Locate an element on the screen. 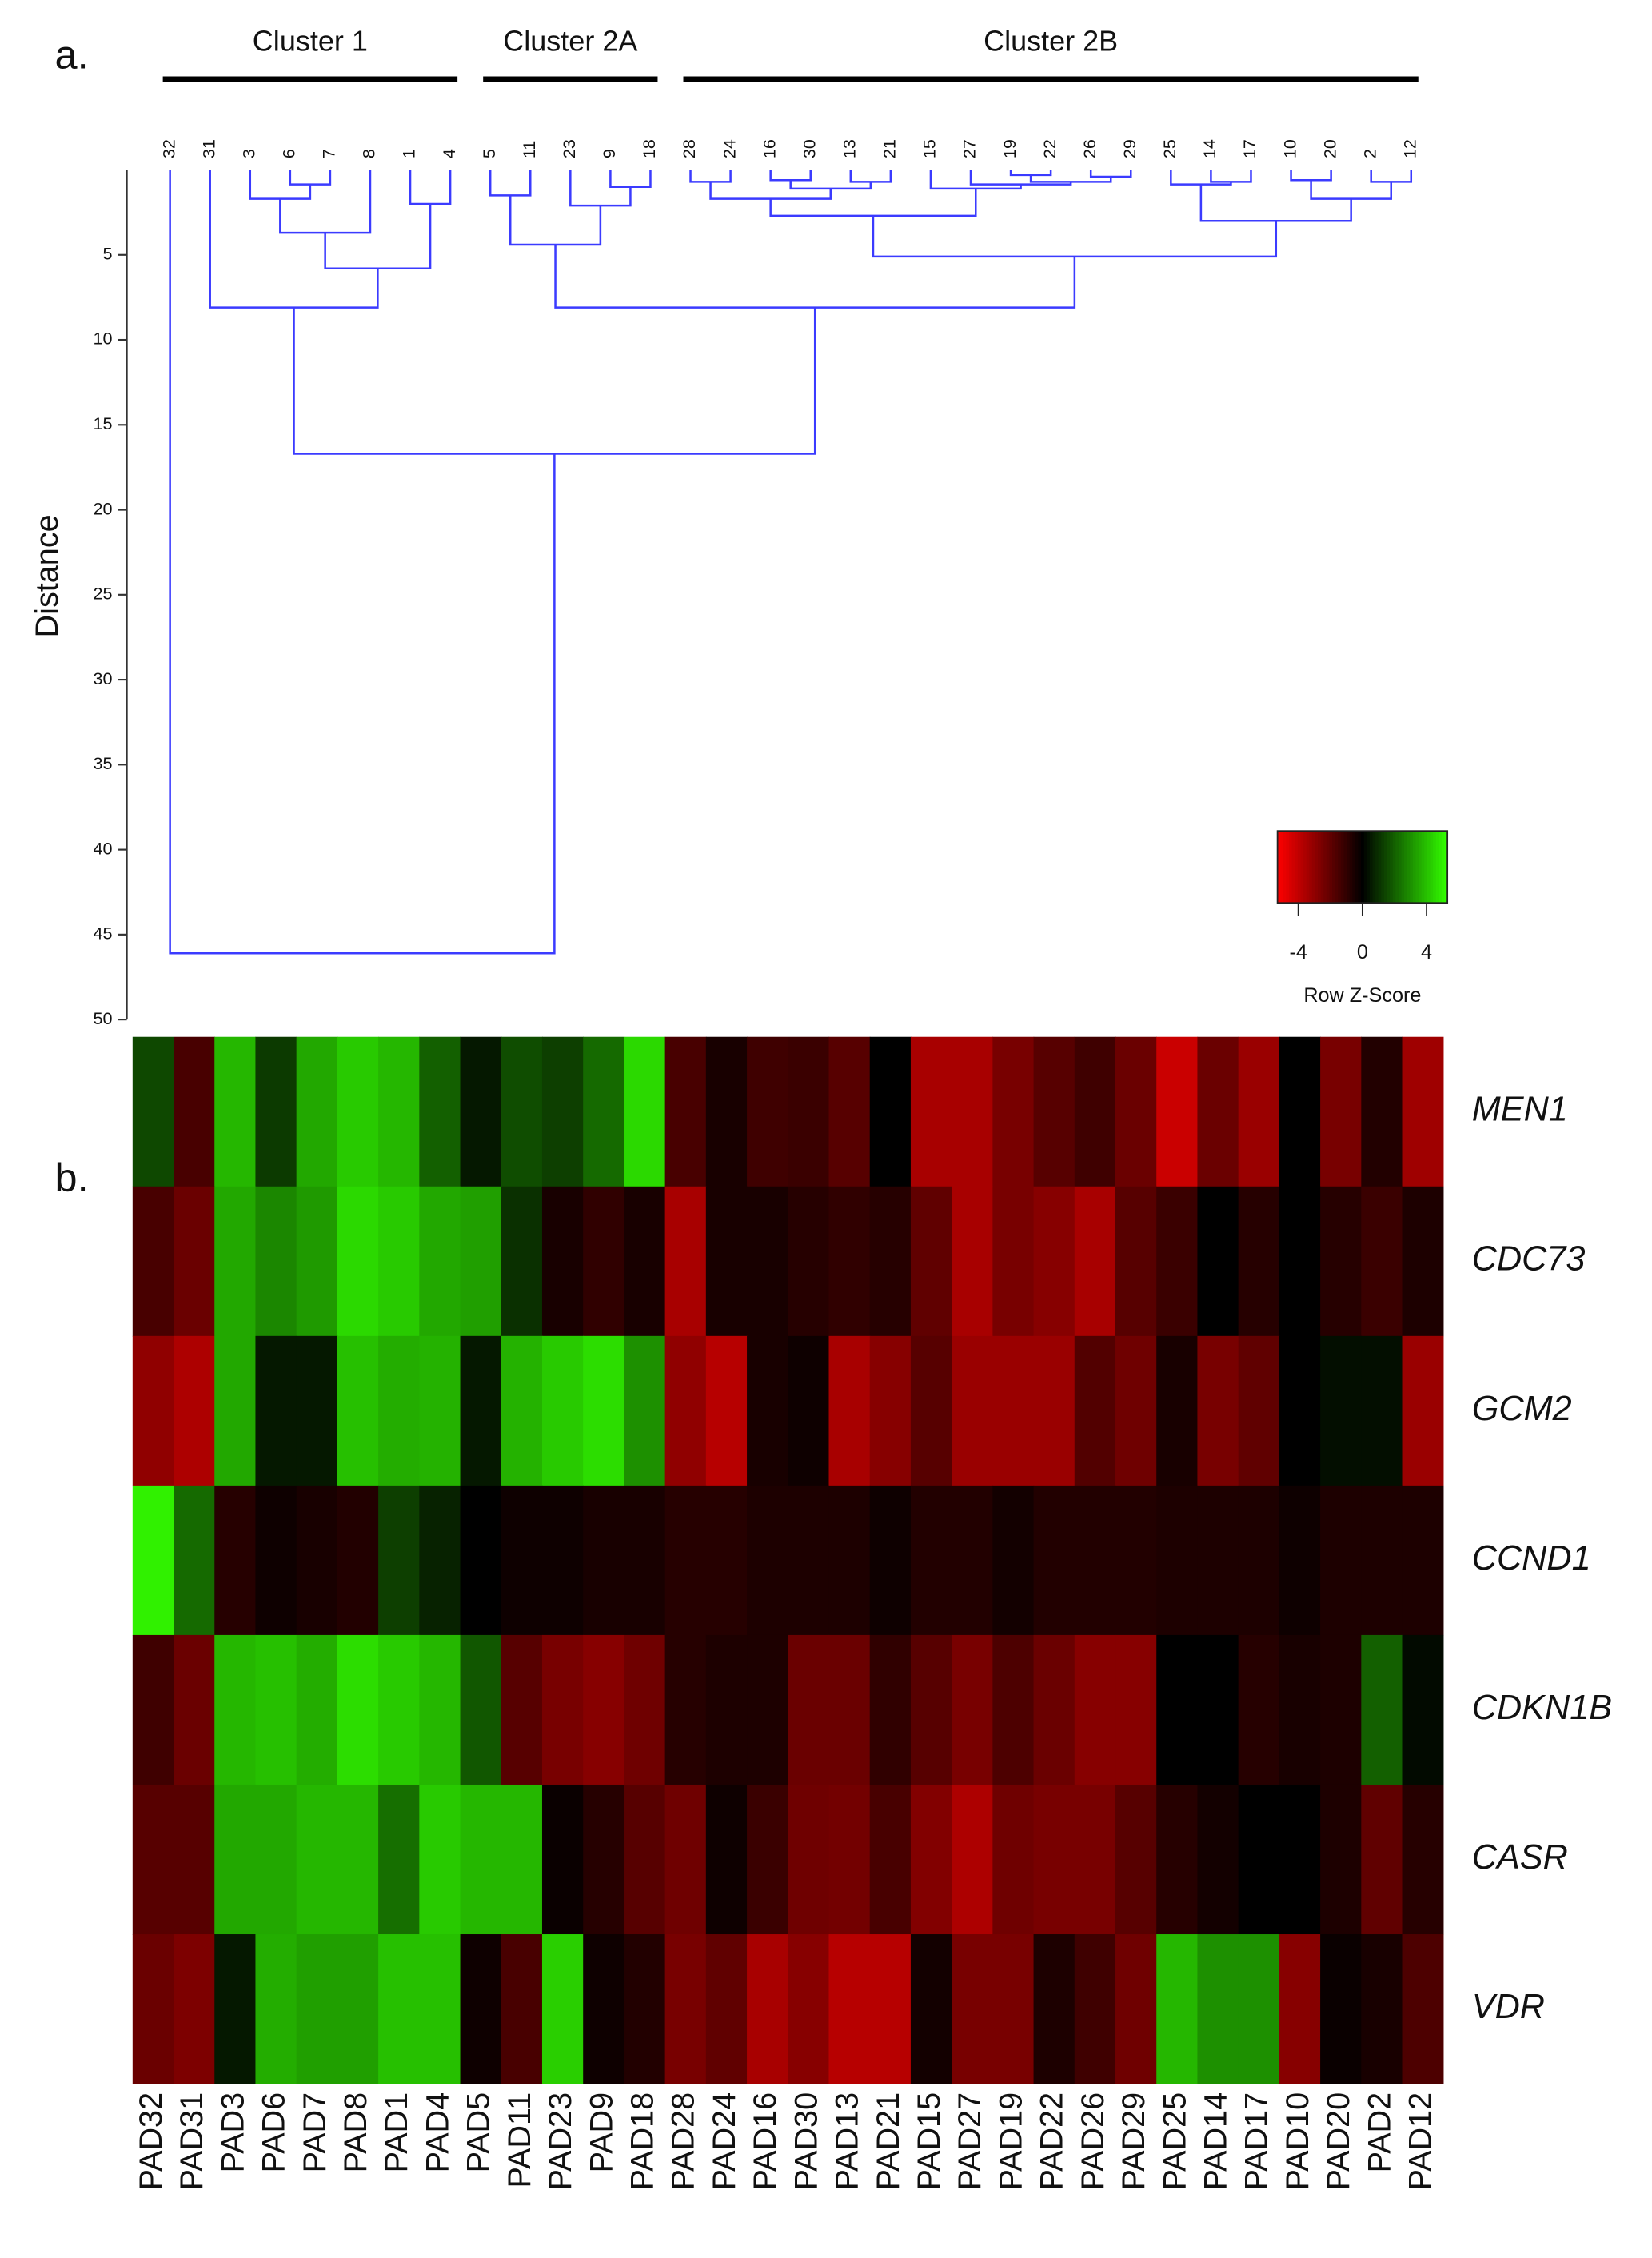 The width and height of the screenshot is (1652, 2258). leaf-label: 15 is located at coordinates (930, 149).